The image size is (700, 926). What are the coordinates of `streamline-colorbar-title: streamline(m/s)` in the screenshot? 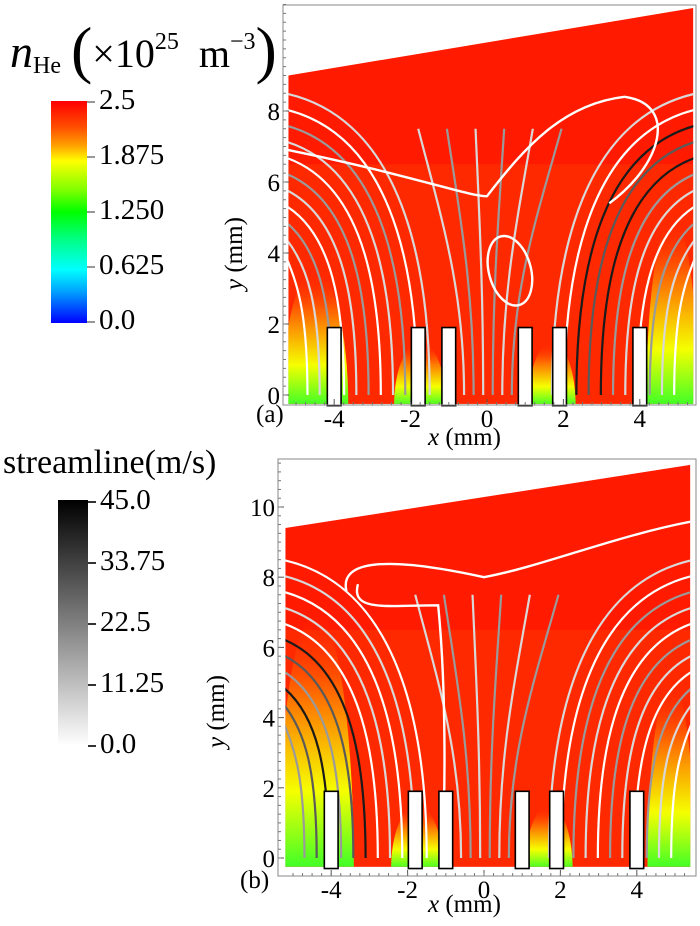 It's located at (110, 462).